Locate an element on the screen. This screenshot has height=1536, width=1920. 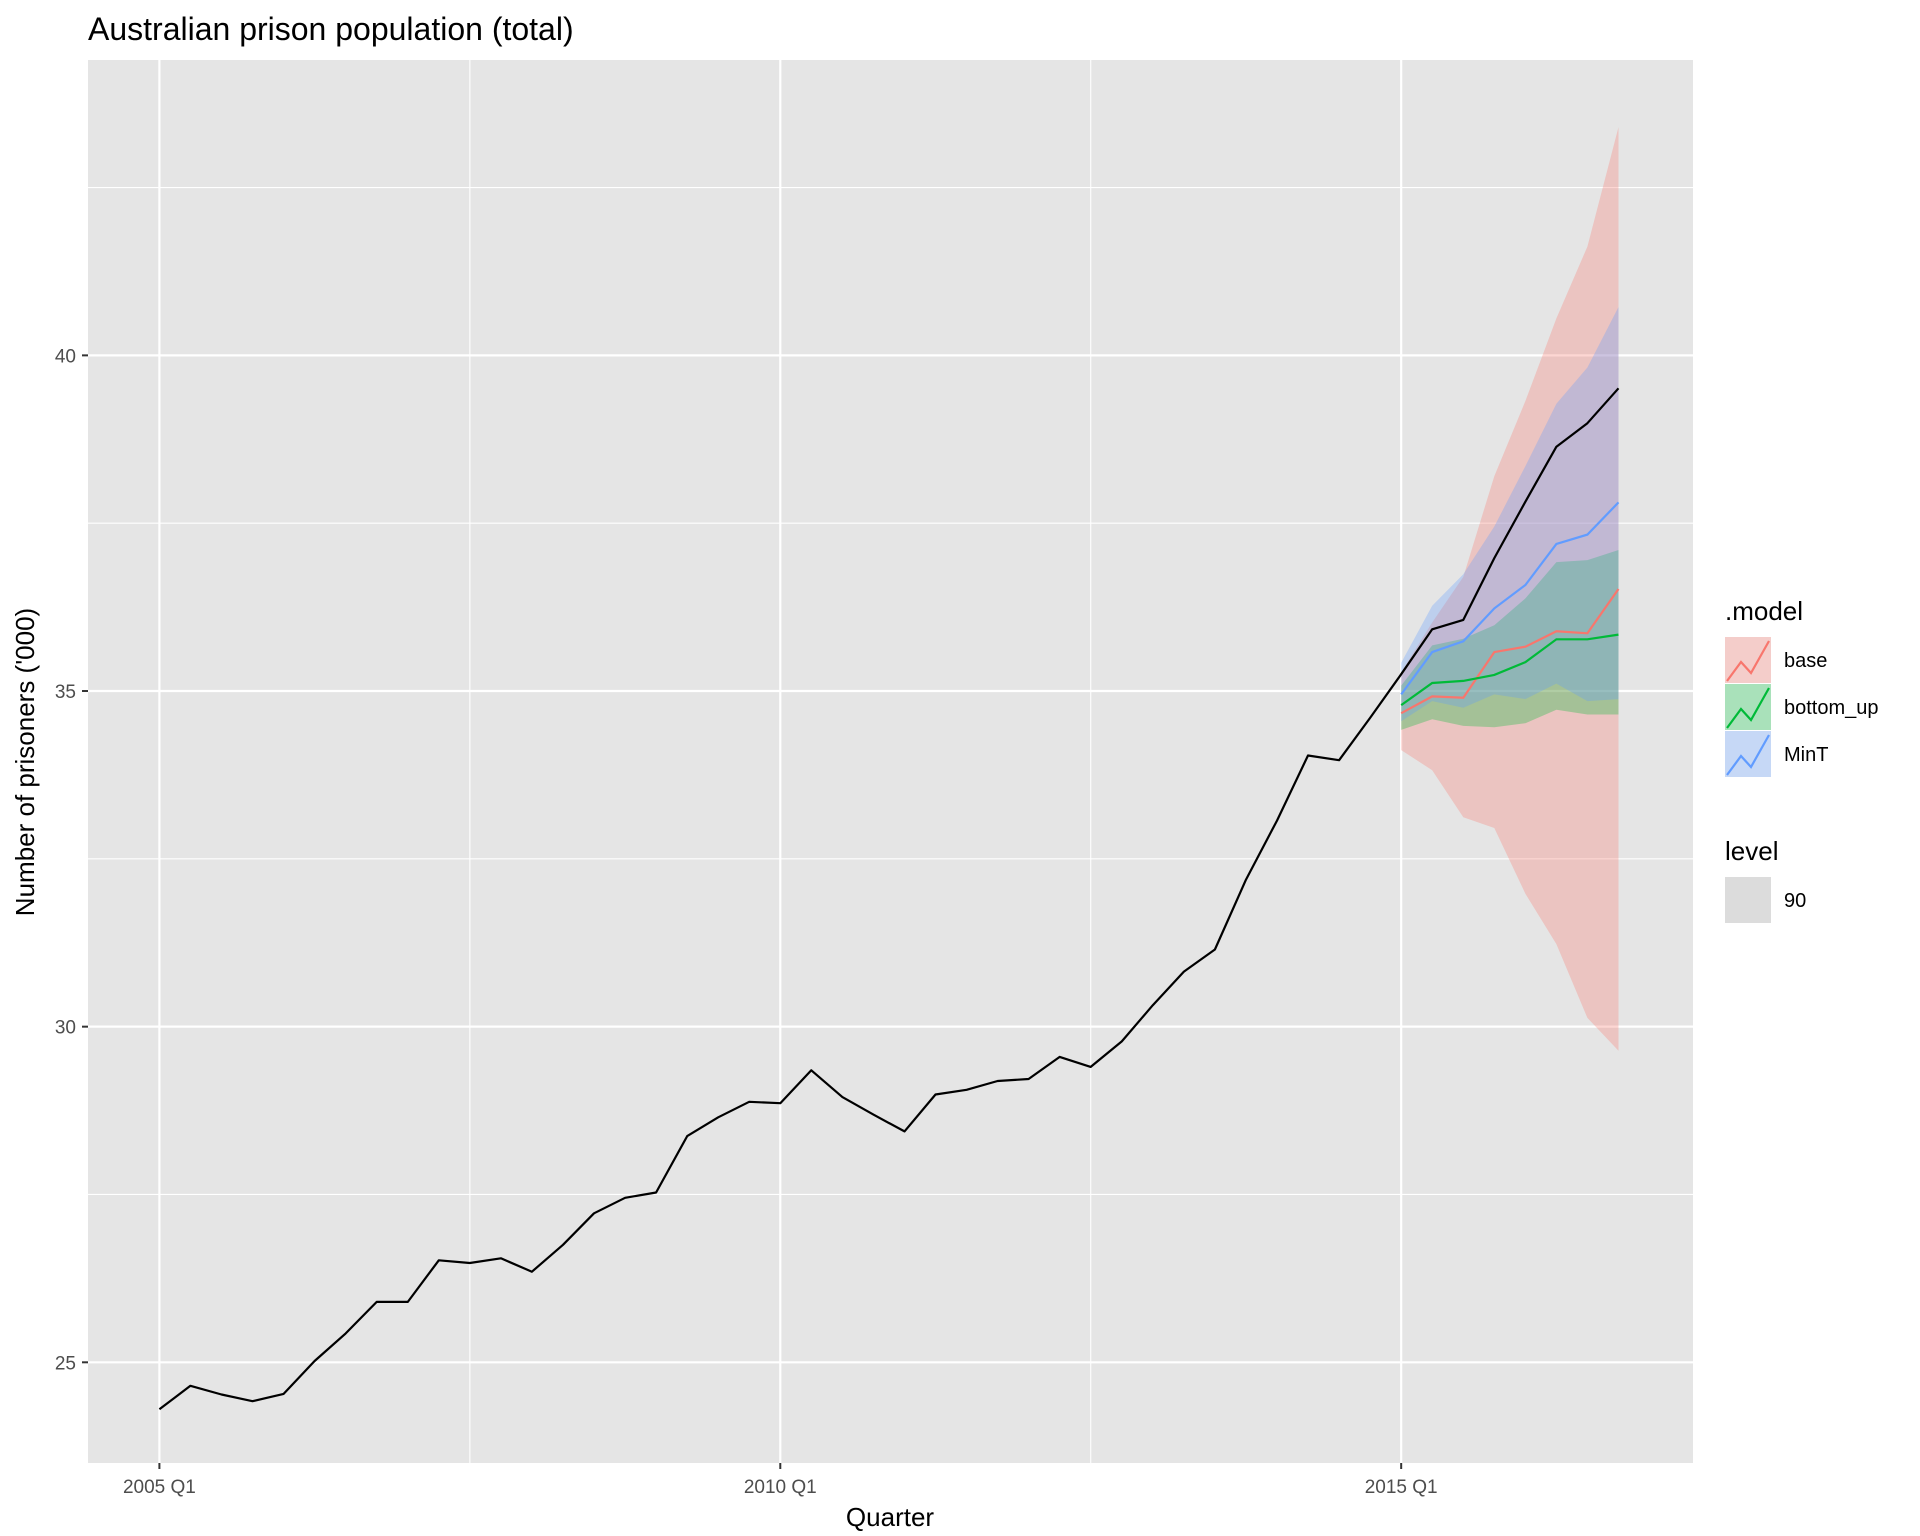
forecast-line-MinT is located at coordinates (1510, 598).